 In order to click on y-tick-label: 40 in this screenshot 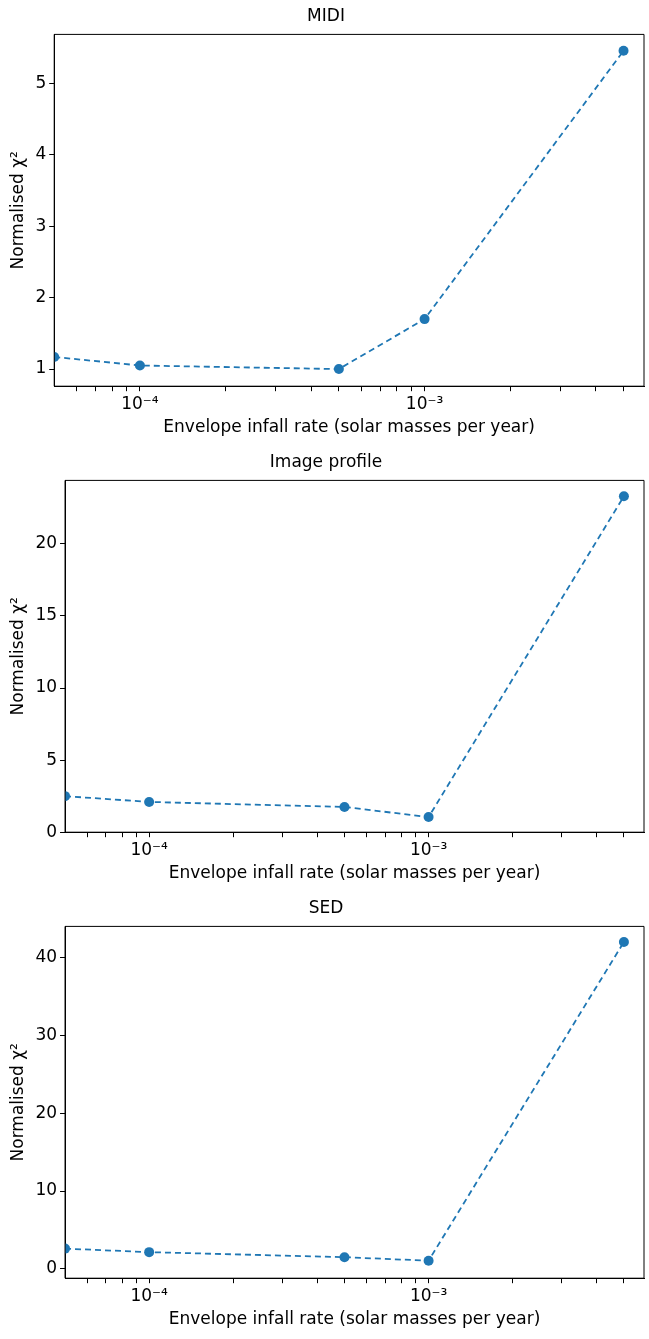, I will do `click(46, 955)`.